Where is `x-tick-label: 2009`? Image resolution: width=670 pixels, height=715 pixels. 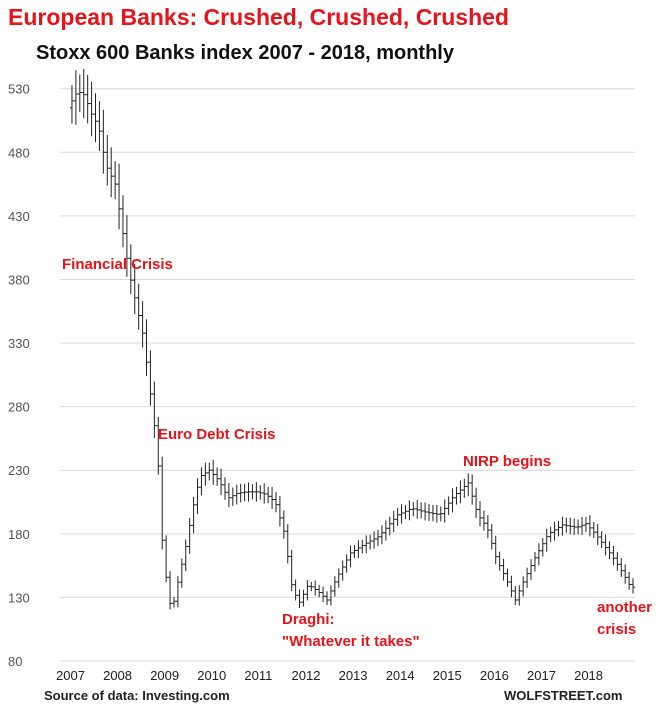
x-tick-label: 2009 is located at coordinates (164, 675).